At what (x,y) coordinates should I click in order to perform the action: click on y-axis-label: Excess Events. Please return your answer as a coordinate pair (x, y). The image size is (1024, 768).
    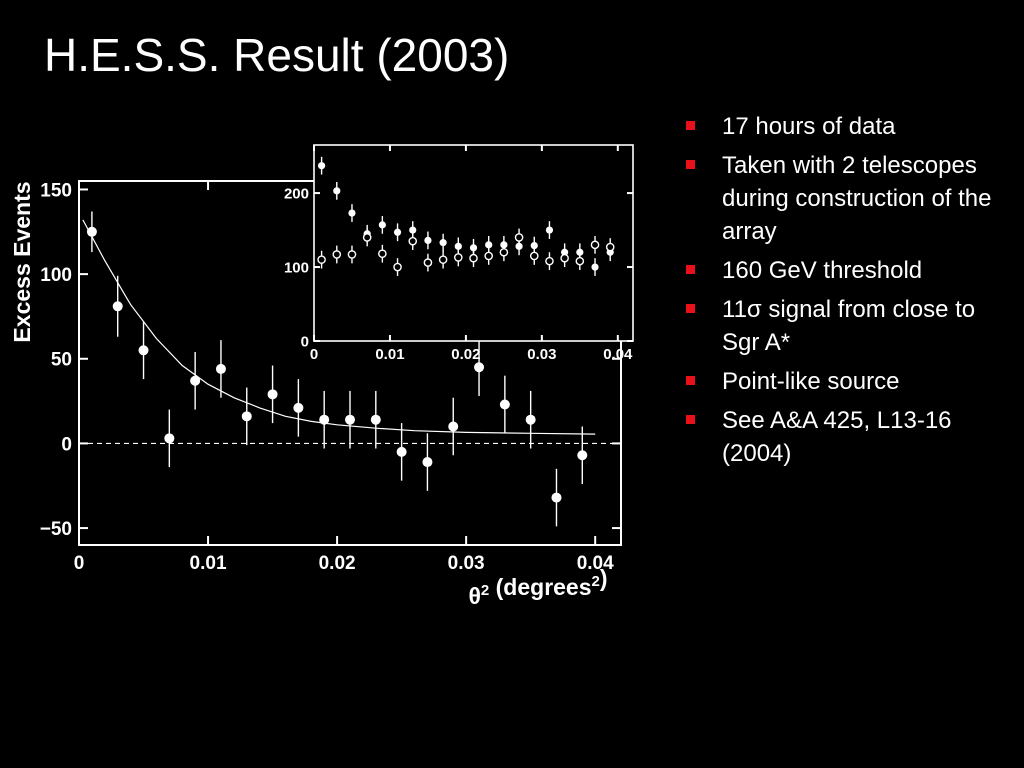
    Looking at the image, I should click on (22, 261).